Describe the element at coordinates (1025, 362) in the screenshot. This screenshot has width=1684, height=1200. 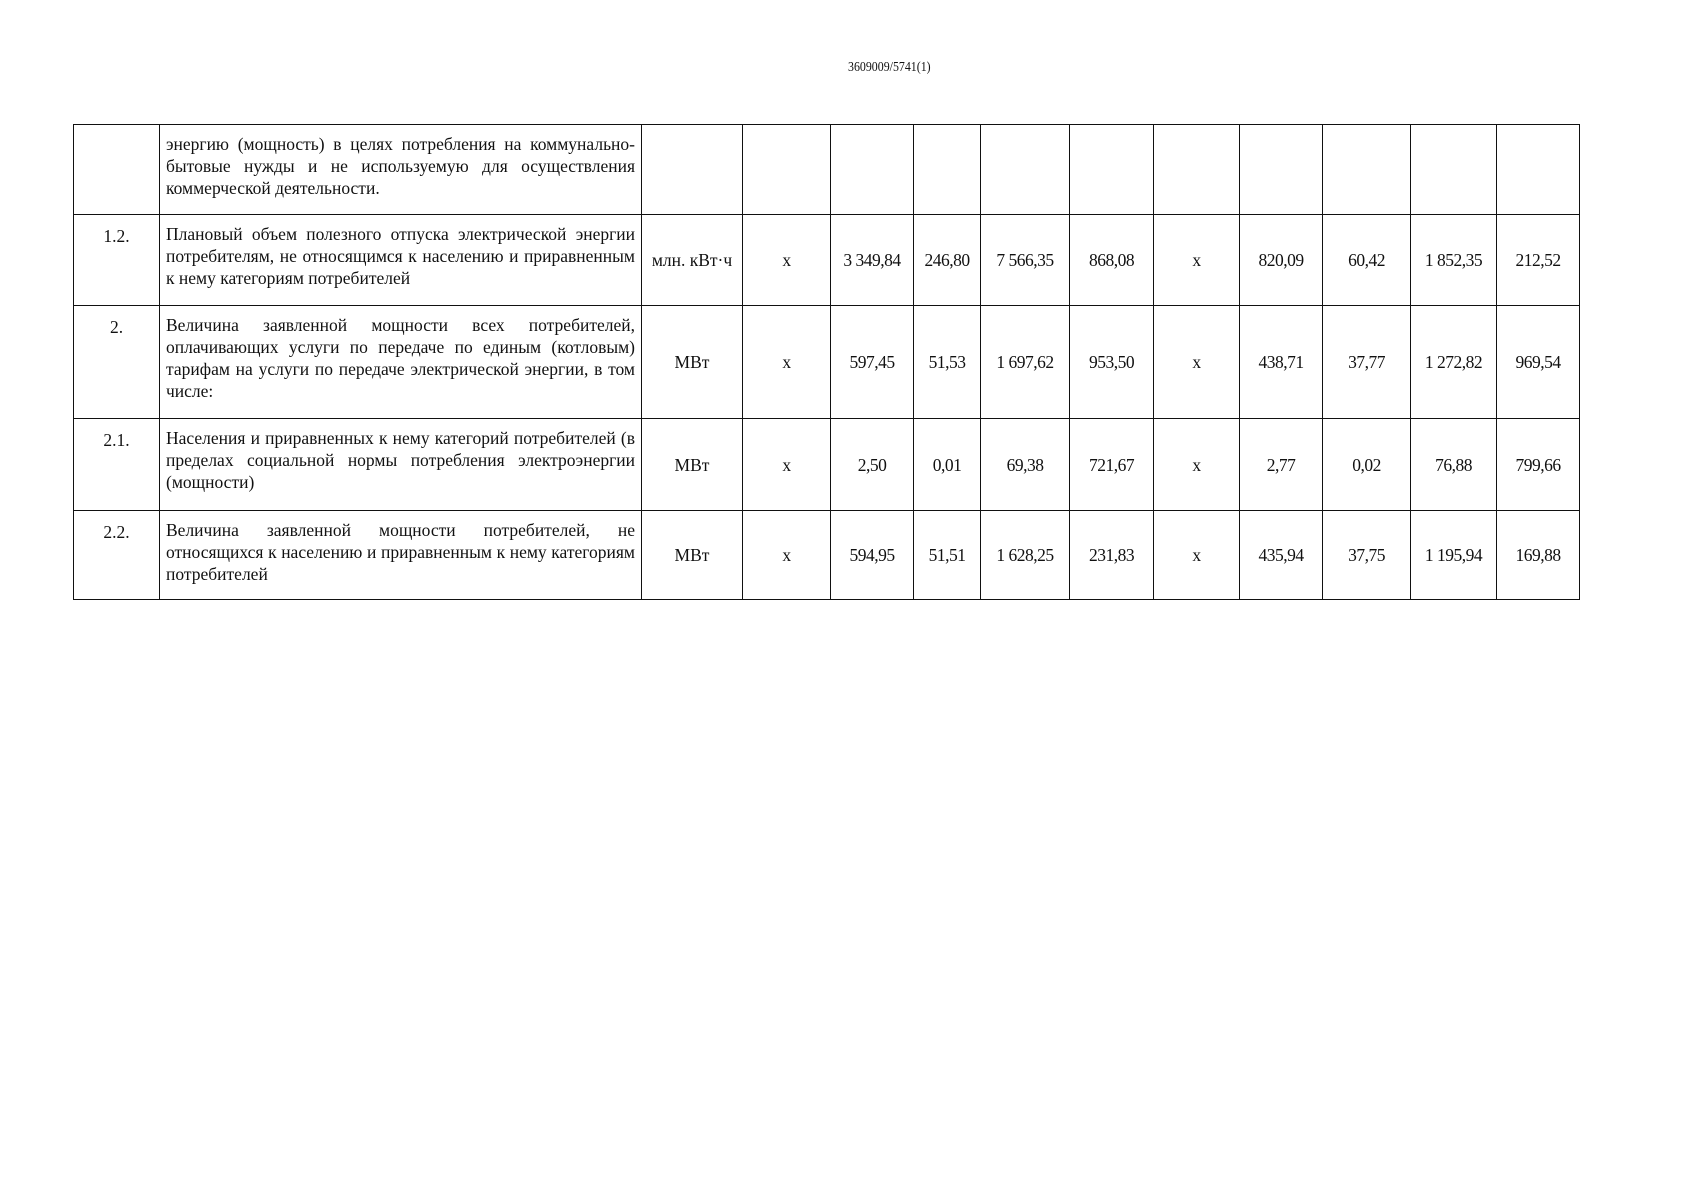
I see `value-cell: 1 697,62` at that location.